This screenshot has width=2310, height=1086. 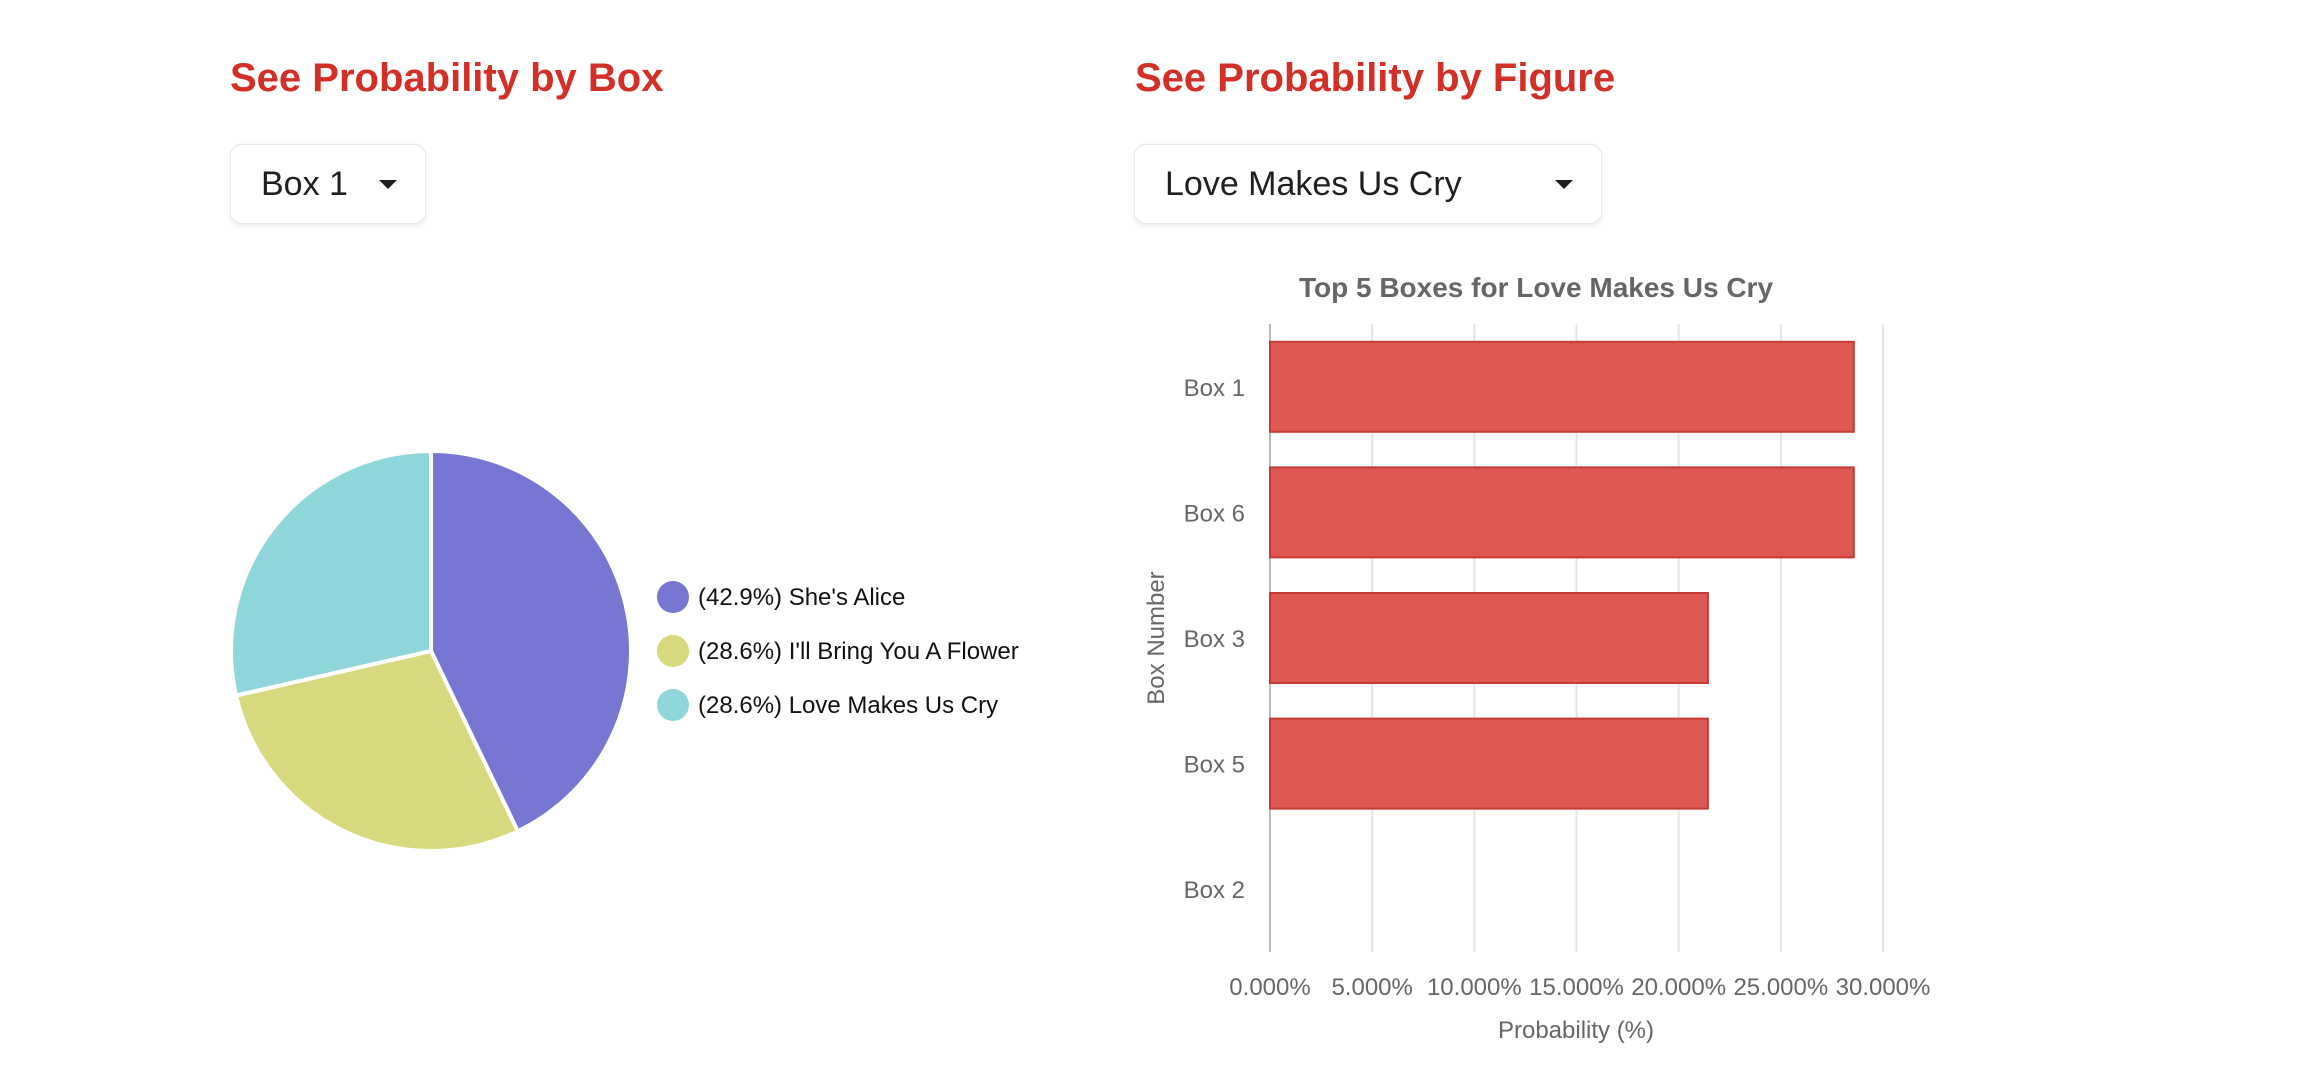 I want to click on legend-label: (28.6%) Love Makes Us Cry, so click(x=848, y=705).